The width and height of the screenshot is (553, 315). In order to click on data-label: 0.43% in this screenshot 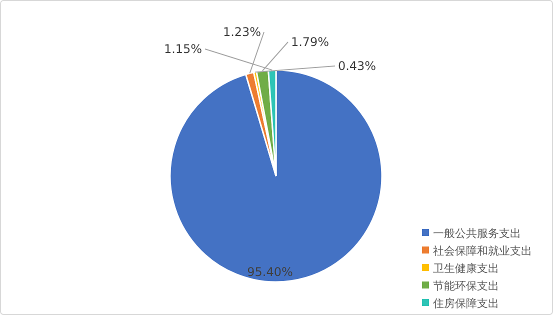, I will do `click(357, 66)`.